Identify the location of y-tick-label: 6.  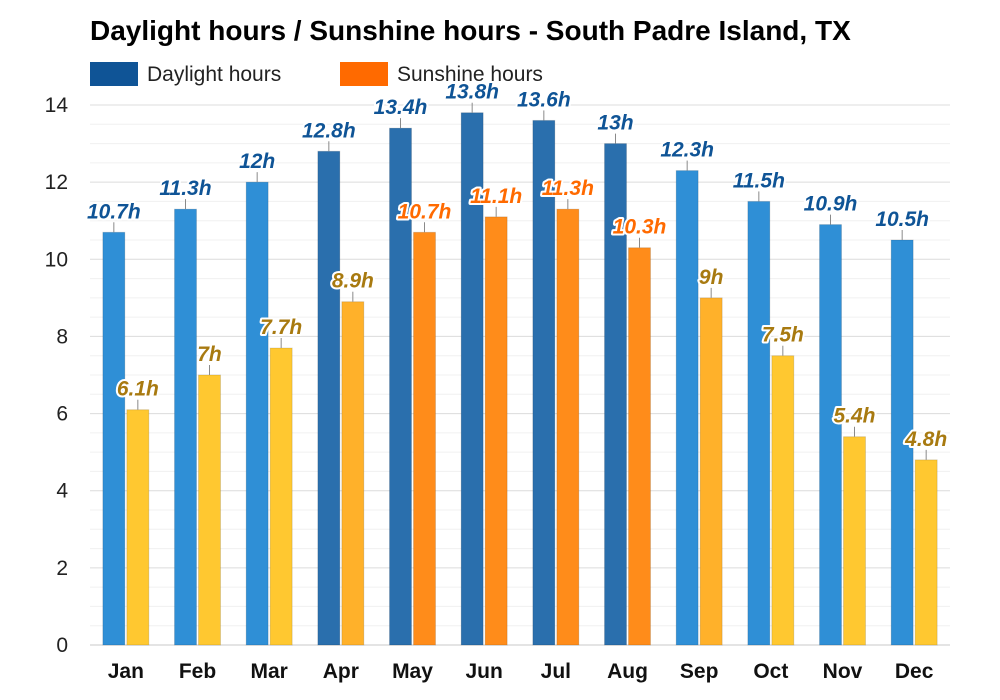
(62, 414).